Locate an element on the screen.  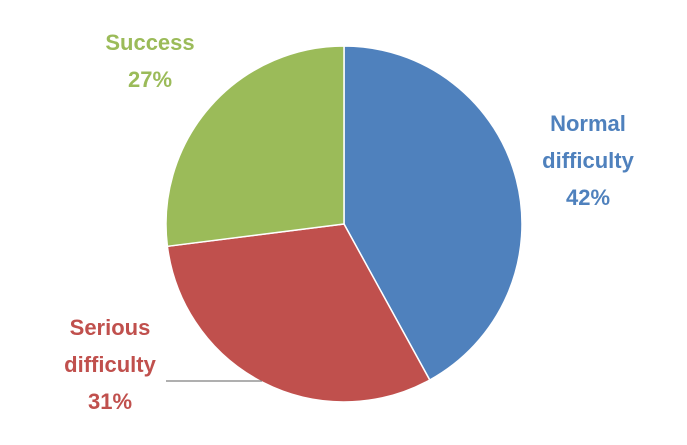
data-label-value: 31% is located at coordinates (110, 401).